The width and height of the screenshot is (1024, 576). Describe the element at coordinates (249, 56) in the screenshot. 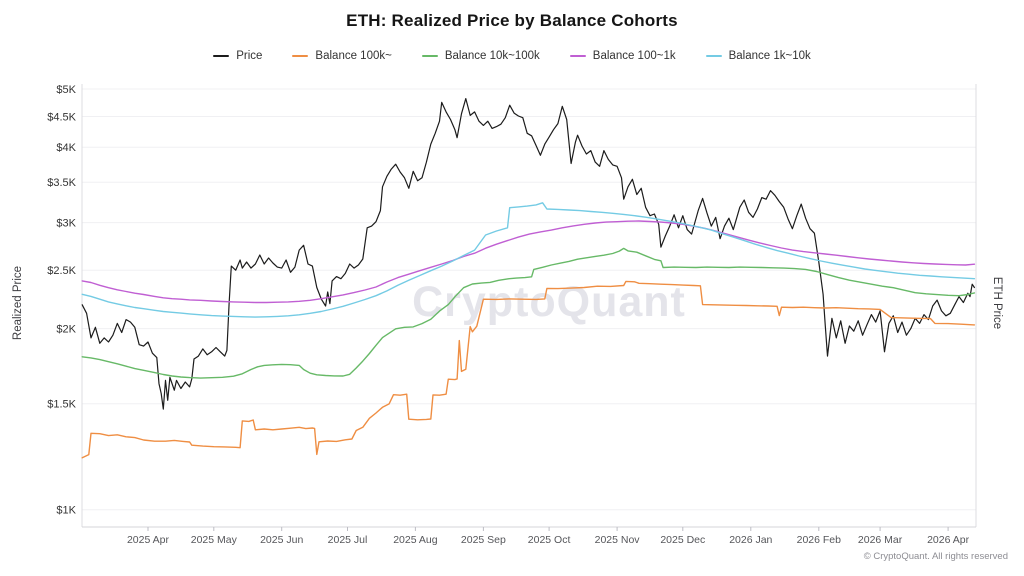

I see `legend-label: Price` at that location.